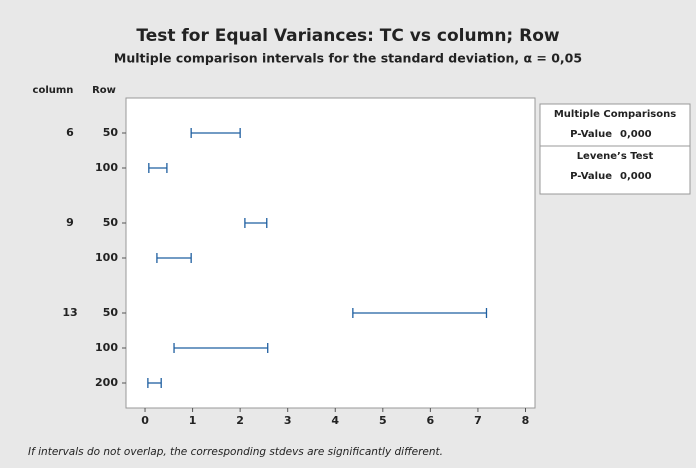  Describe the element at coordinates (335, 420) in the screenshot. I see `x-tick-label: 4` at that location.